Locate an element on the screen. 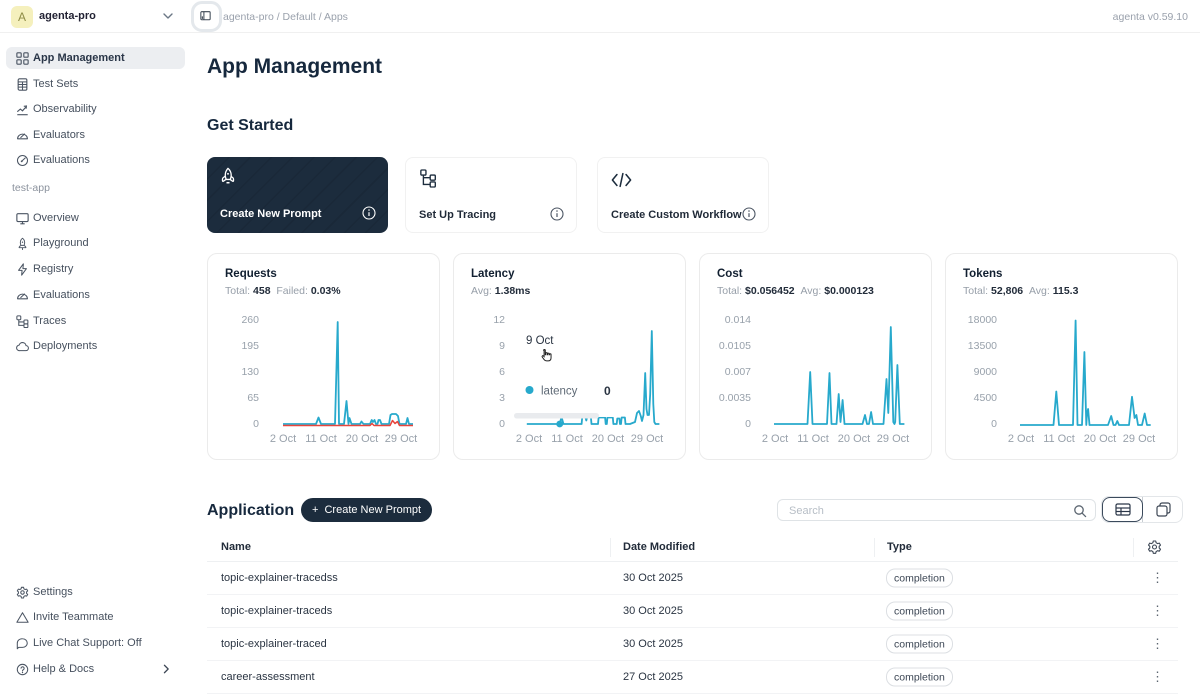 The height and width of the screenshot is (694, 1200). svg-text: 9 is located at coordinates (502, 346).